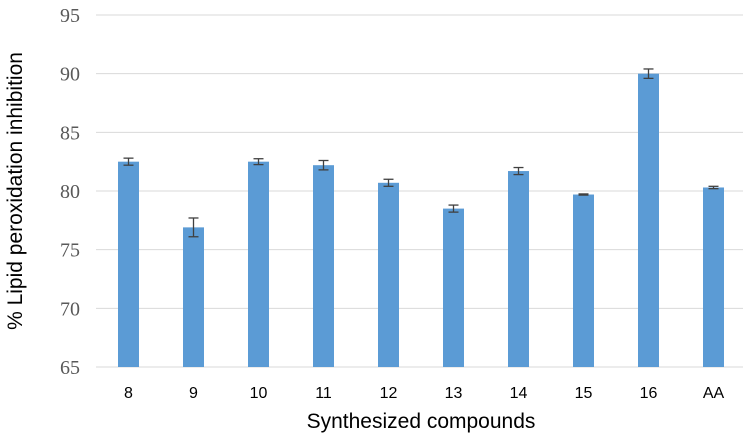 The width and height of the screenshot is (744, 440). What do you see at coordinates (424, 393) in the screenshot?
I see `x-axis-ticks: 8 9 10 11 12 13 14 15 16 AA` at bounding box center [424, 393].